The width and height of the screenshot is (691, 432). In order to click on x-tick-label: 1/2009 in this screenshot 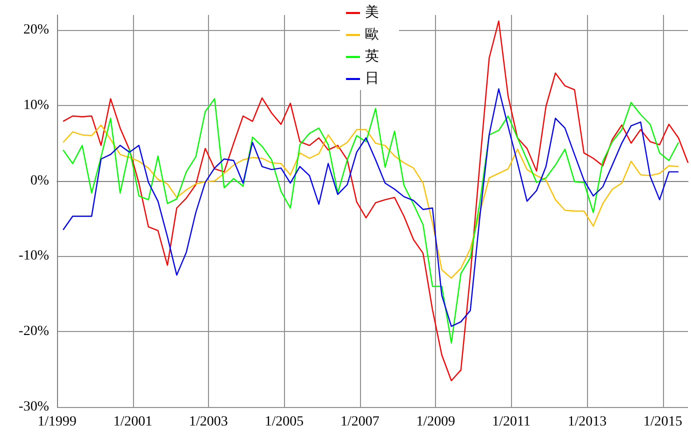, I will do `click(436, 422)`.